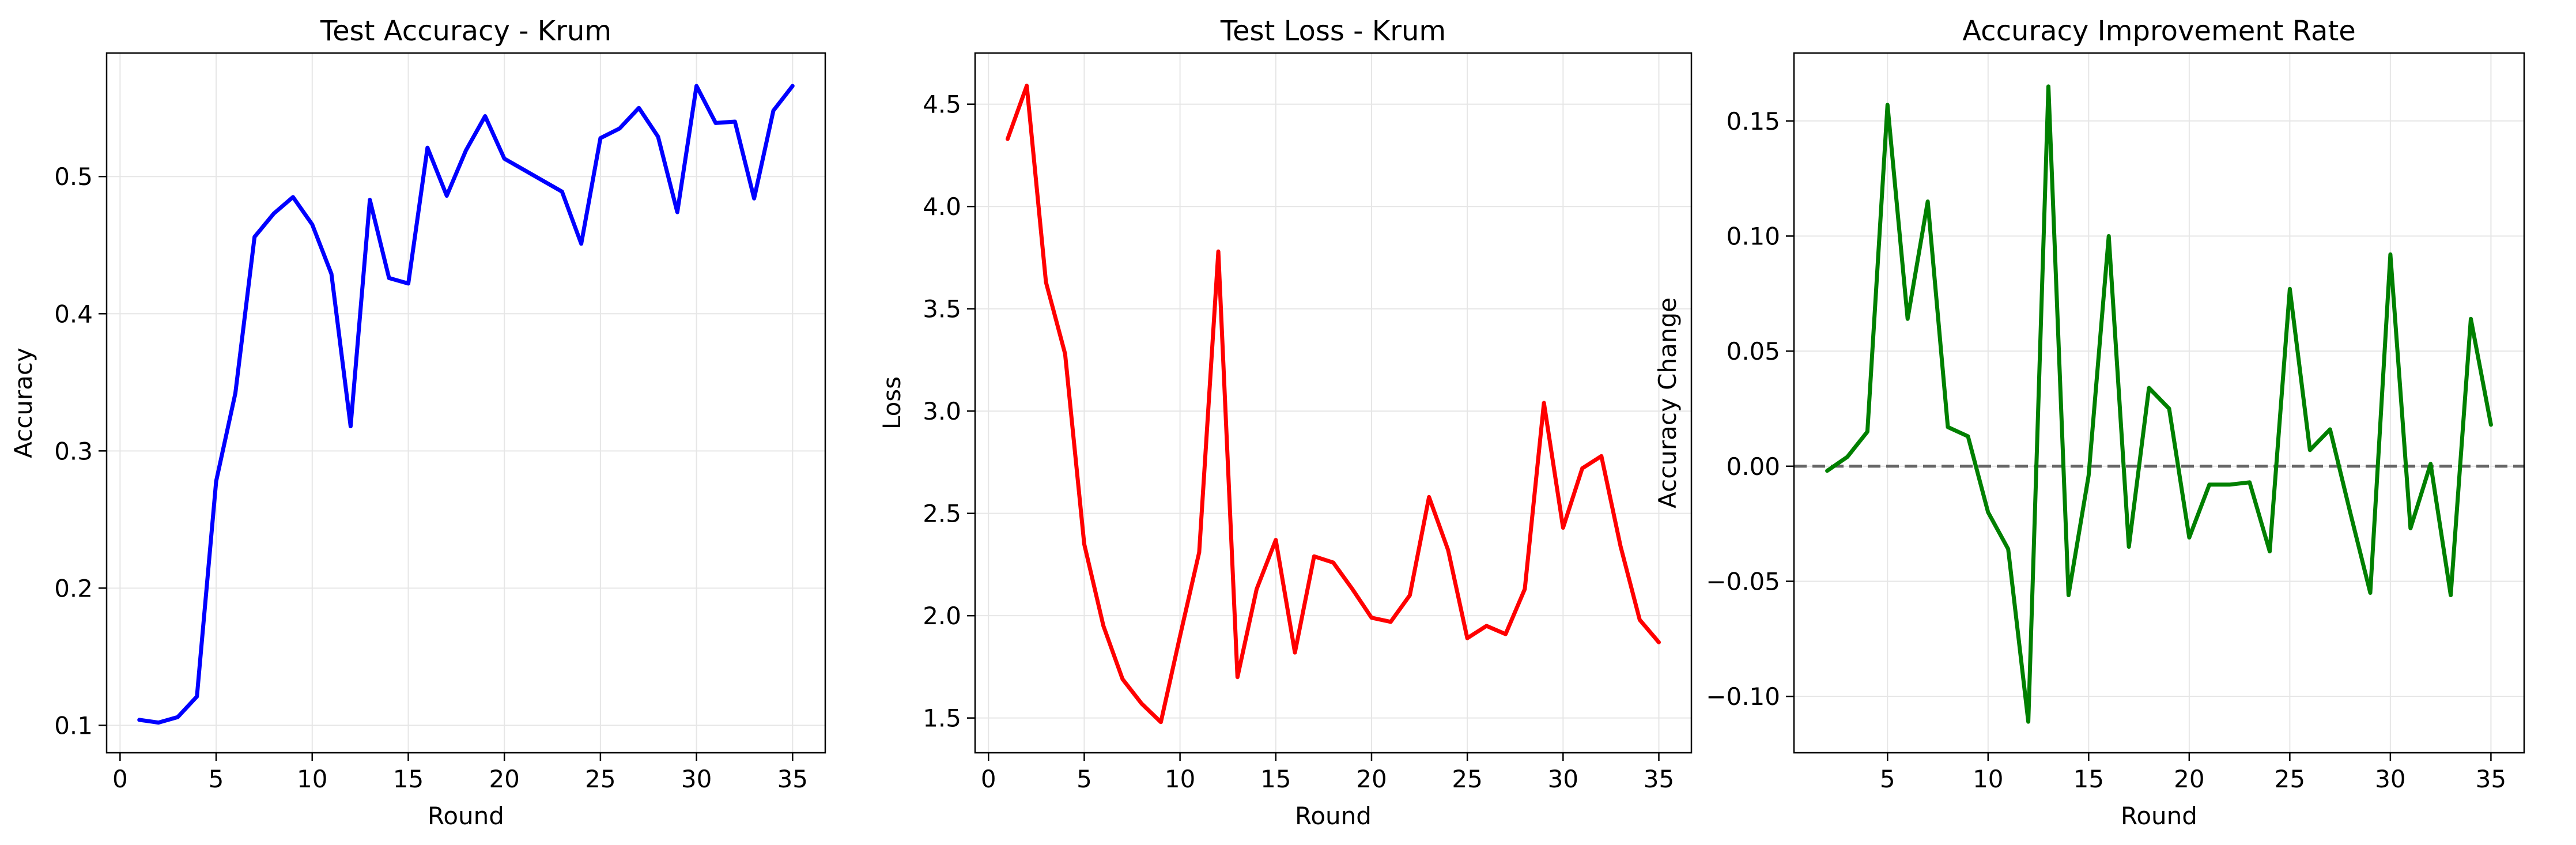 Image resolution: width=2576 pixels, height=845 pixels. I want to click on y-tick-label: 0.10, so click(1753, 236).